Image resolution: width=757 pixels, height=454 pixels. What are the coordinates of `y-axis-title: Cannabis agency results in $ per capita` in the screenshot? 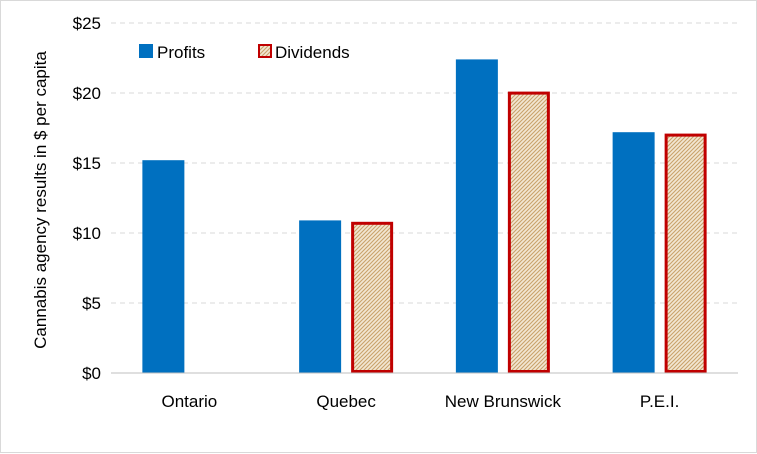 It's located at (40, 200).